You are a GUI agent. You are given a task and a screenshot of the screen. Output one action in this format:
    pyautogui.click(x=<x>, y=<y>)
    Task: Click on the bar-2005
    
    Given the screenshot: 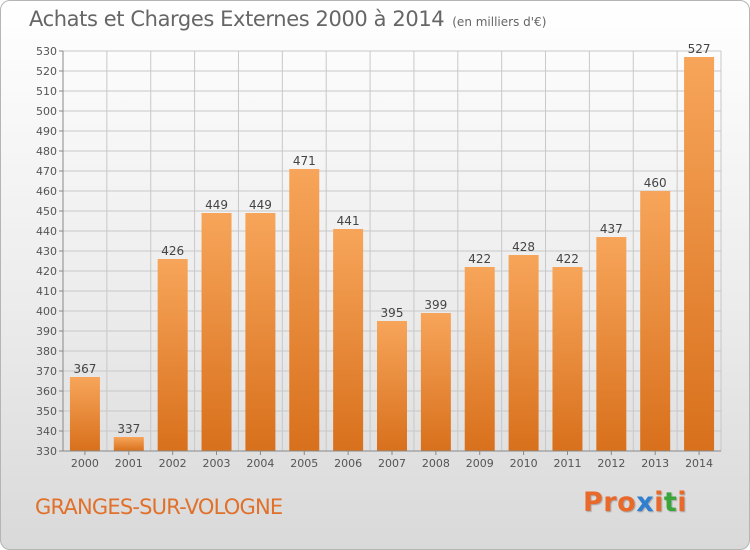 What is the action you would take?
    pyautogui.click(x=304, y=310)
    